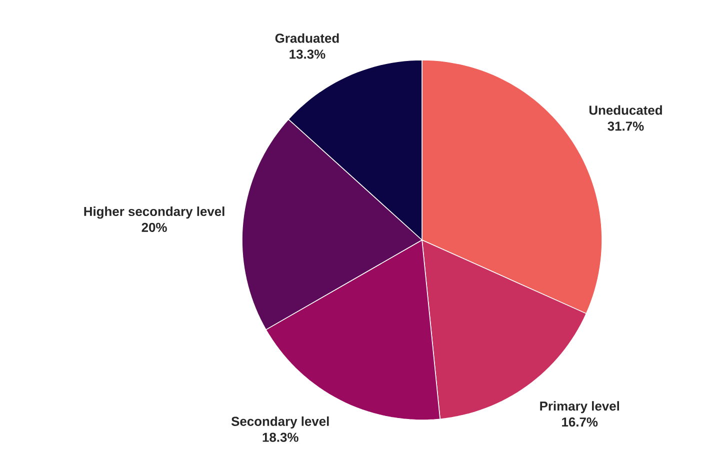 This screenshot has width=706, height=464. What do you see at coordinates (280, 437) in the screenshot?
I see `data-label: 18.3%` at bounding box center [280, 437].